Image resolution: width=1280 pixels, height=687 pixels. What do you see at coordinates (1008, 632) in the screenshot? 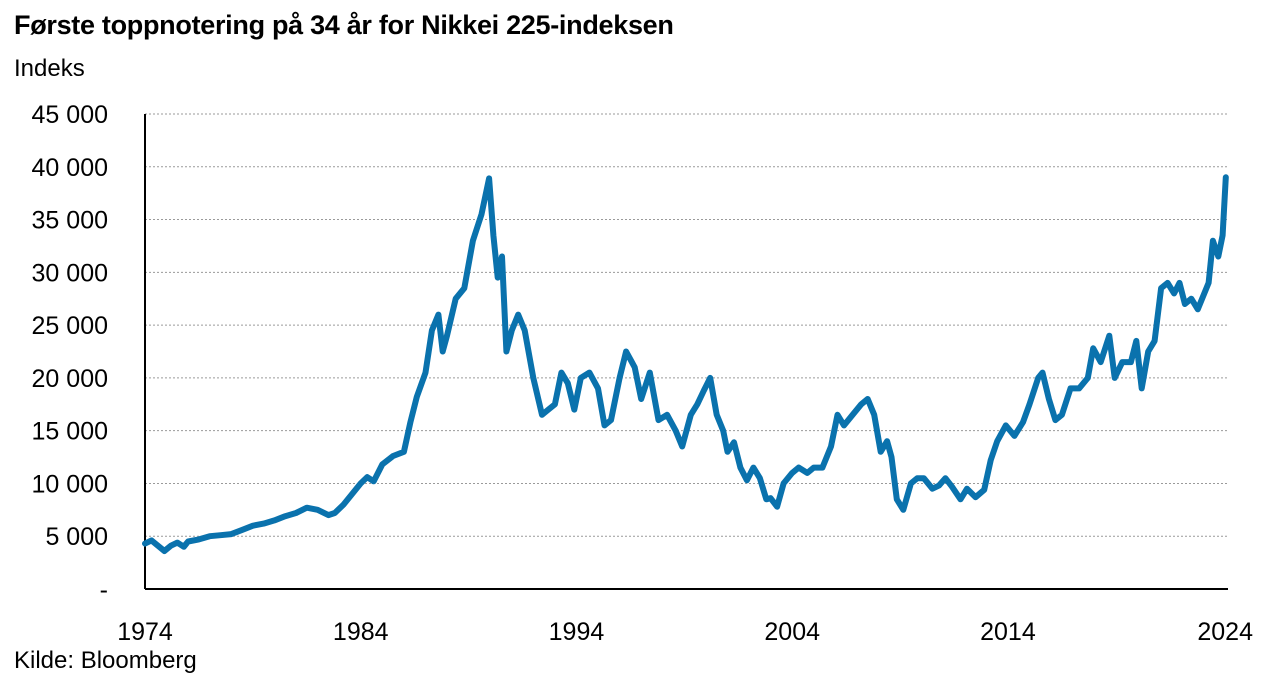
I see `x-tick-label: 2014` at bounding box center [1008, 632].